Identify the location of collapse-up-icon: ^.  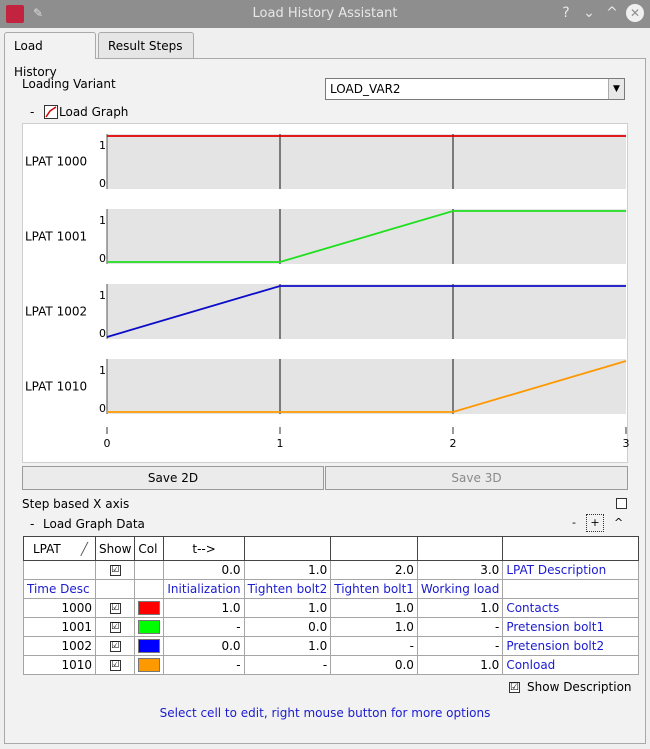
(619, 522).